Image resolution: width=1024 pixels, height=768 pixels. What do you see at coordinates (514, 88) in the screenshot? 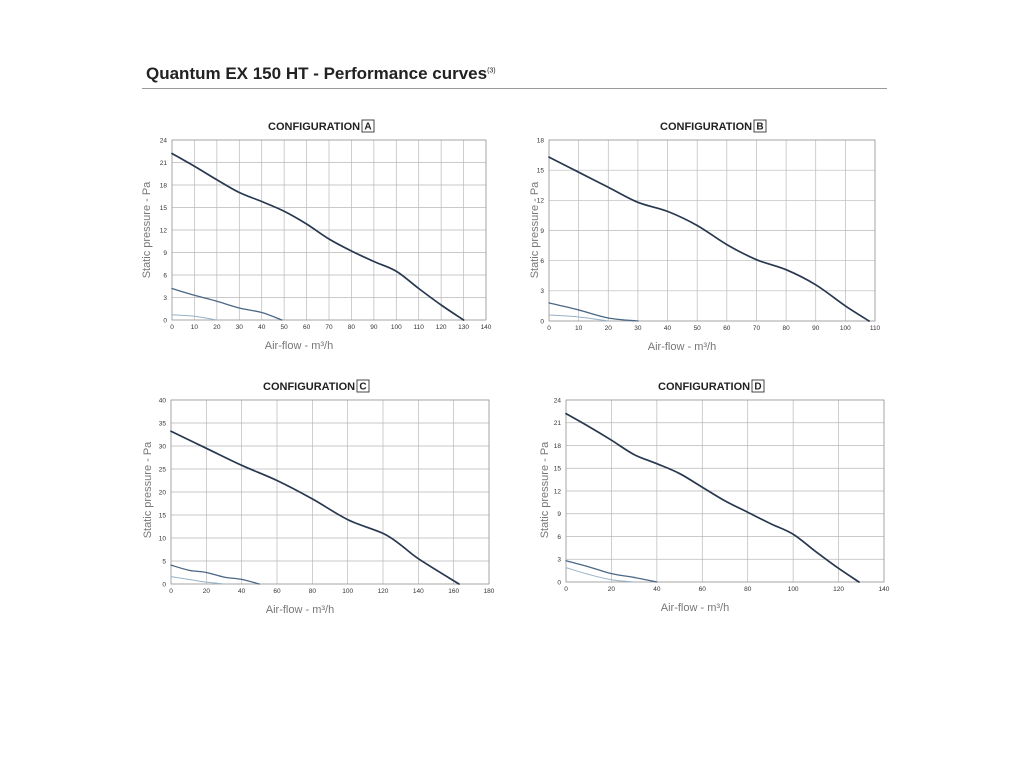
I see `title-divider` at bounding box center [514, 88].